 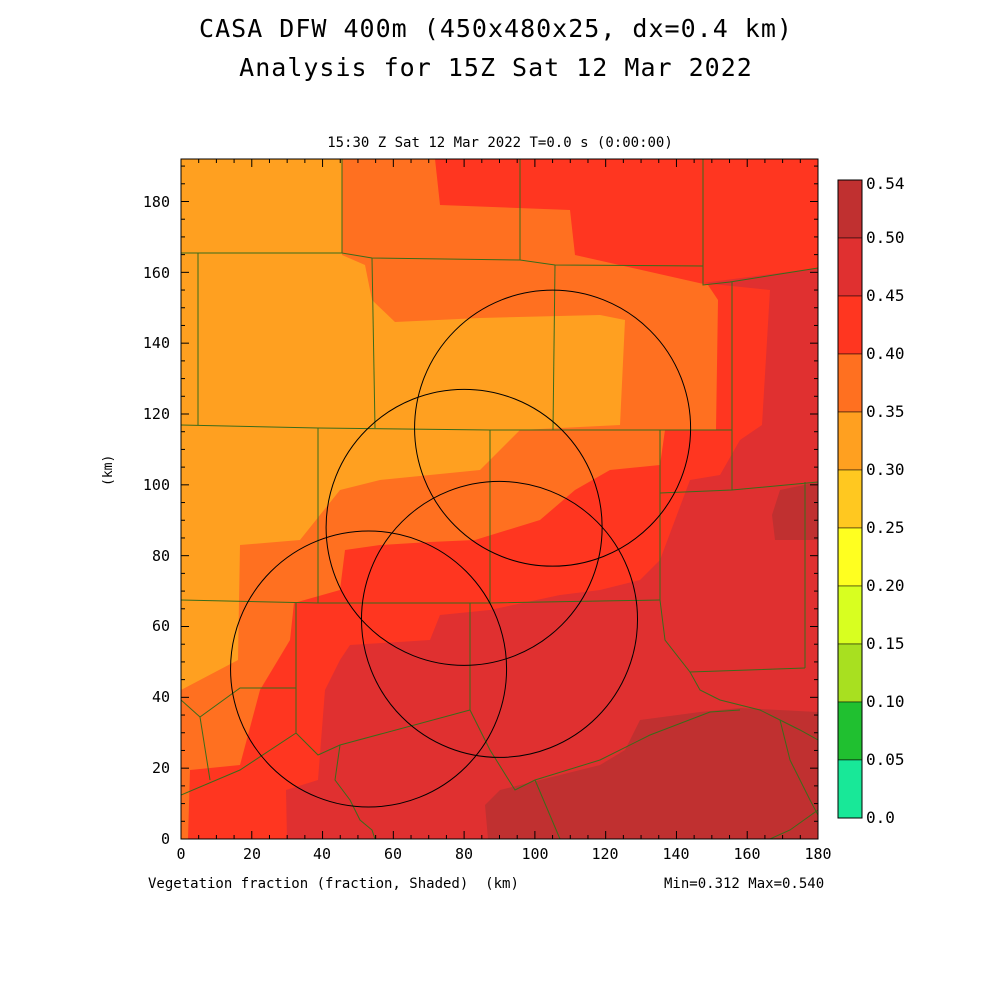 What do you see at coordinates (502, 884) in the screenshot?
I see `x-axis-label: (km)` at bounding box center [502, 884].